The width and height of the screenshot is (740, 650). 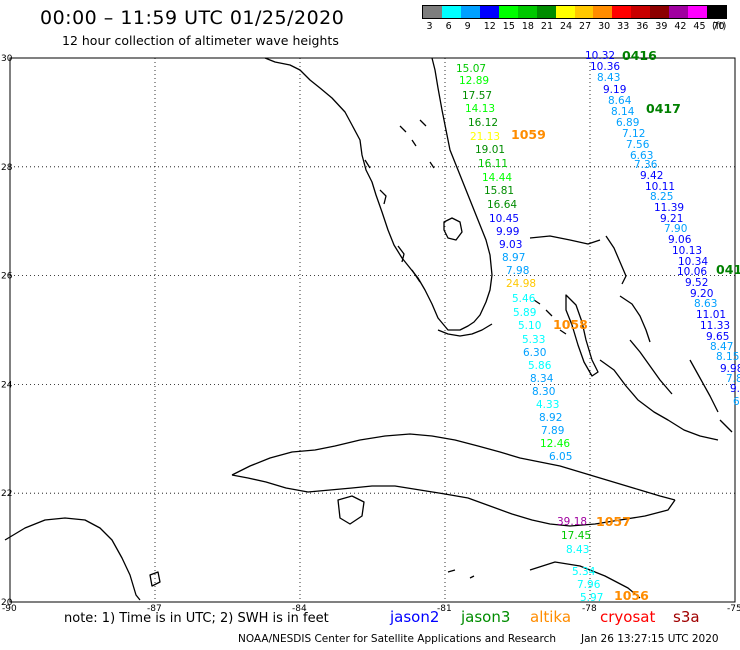 I want to click on track-altika: 39.18 17.45 8.43 5.347.965.97, so click(x=580, y=560).